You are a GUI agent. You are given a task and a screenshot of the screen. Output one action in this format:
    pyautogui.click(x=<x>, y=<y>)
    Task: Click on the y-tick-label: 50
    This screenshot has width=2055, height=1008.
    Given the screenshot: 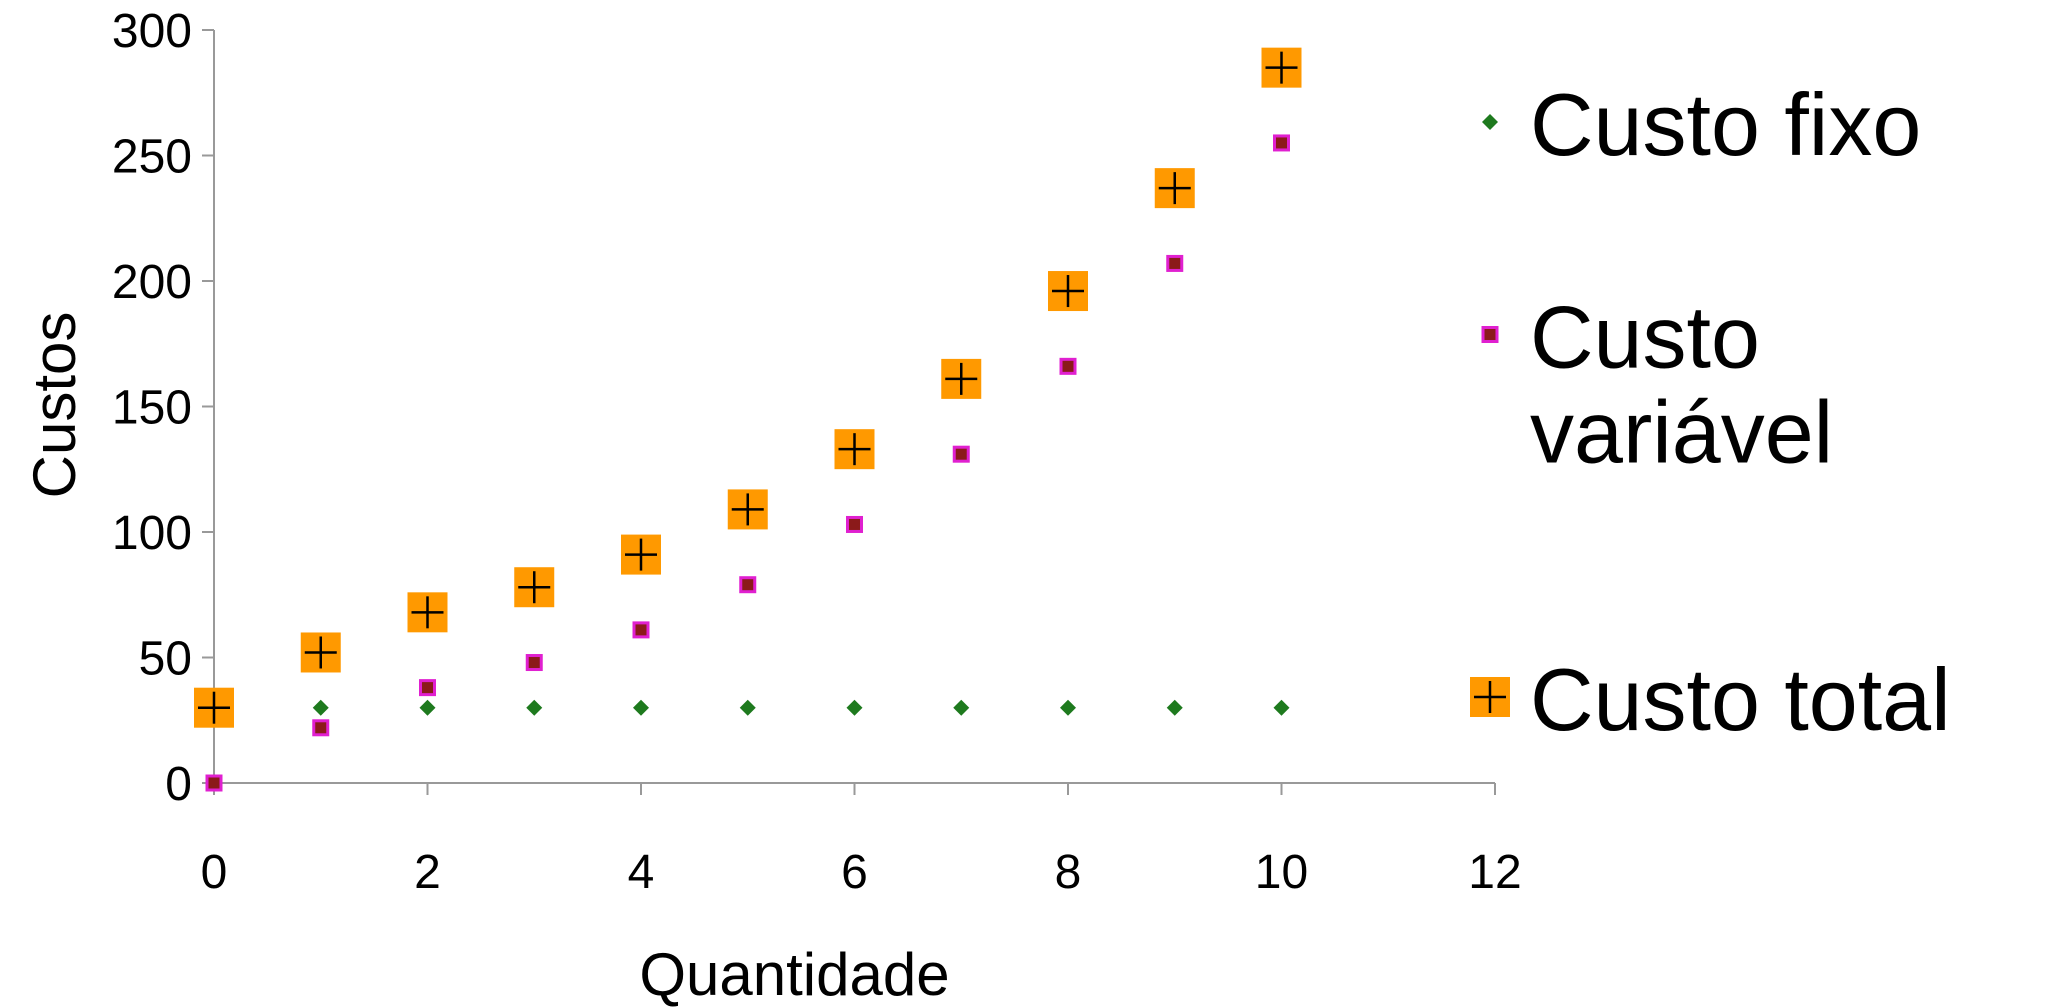 What is the action you would take?
    pyautogui.click(x=165, y=659)
    